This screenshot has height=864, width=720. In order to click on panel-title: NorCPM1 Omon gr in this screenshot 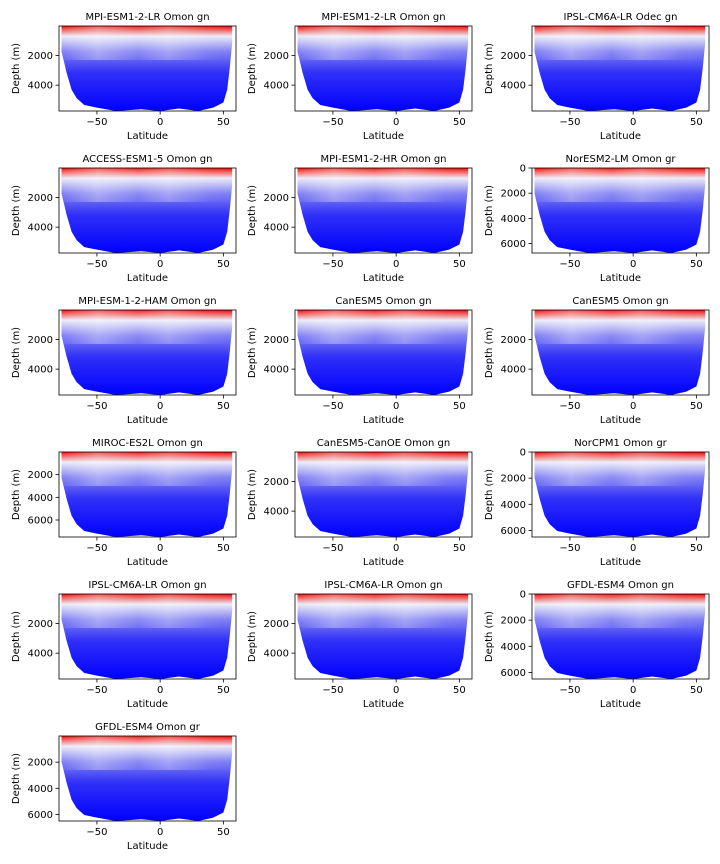, I will do `click(620, 443)`.